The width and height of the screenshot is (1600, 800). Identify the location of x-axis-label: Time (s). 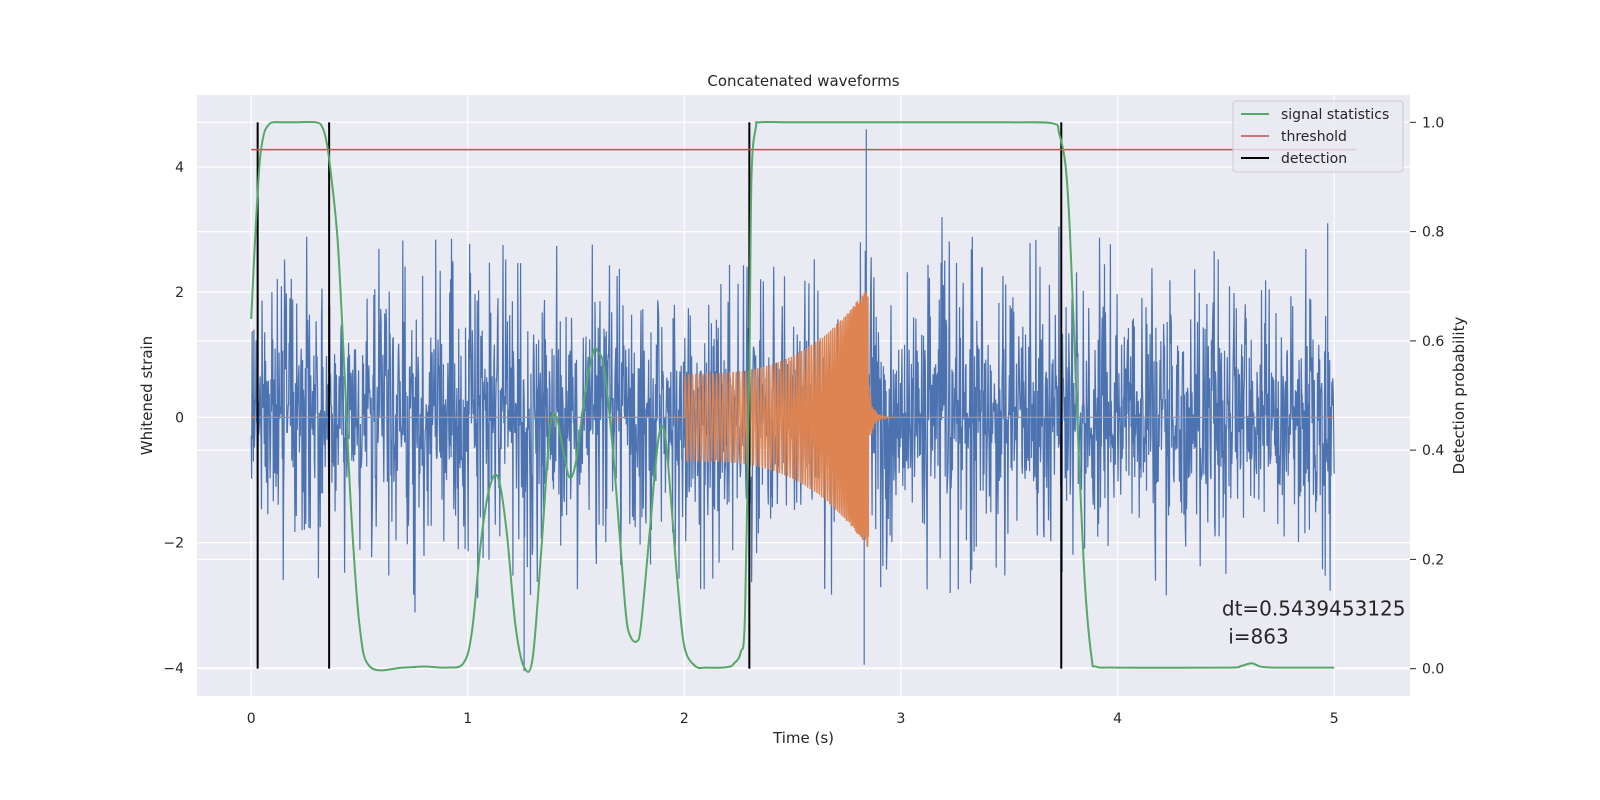
(803, 738).